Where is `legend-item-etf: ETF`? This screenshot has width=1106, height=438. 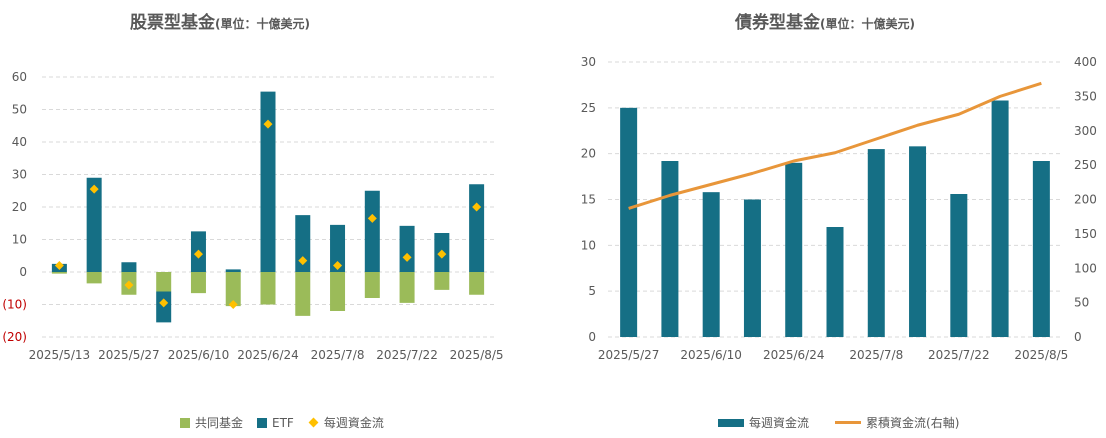 legend-item-etf: ETF is located at coordinates (275, 423).